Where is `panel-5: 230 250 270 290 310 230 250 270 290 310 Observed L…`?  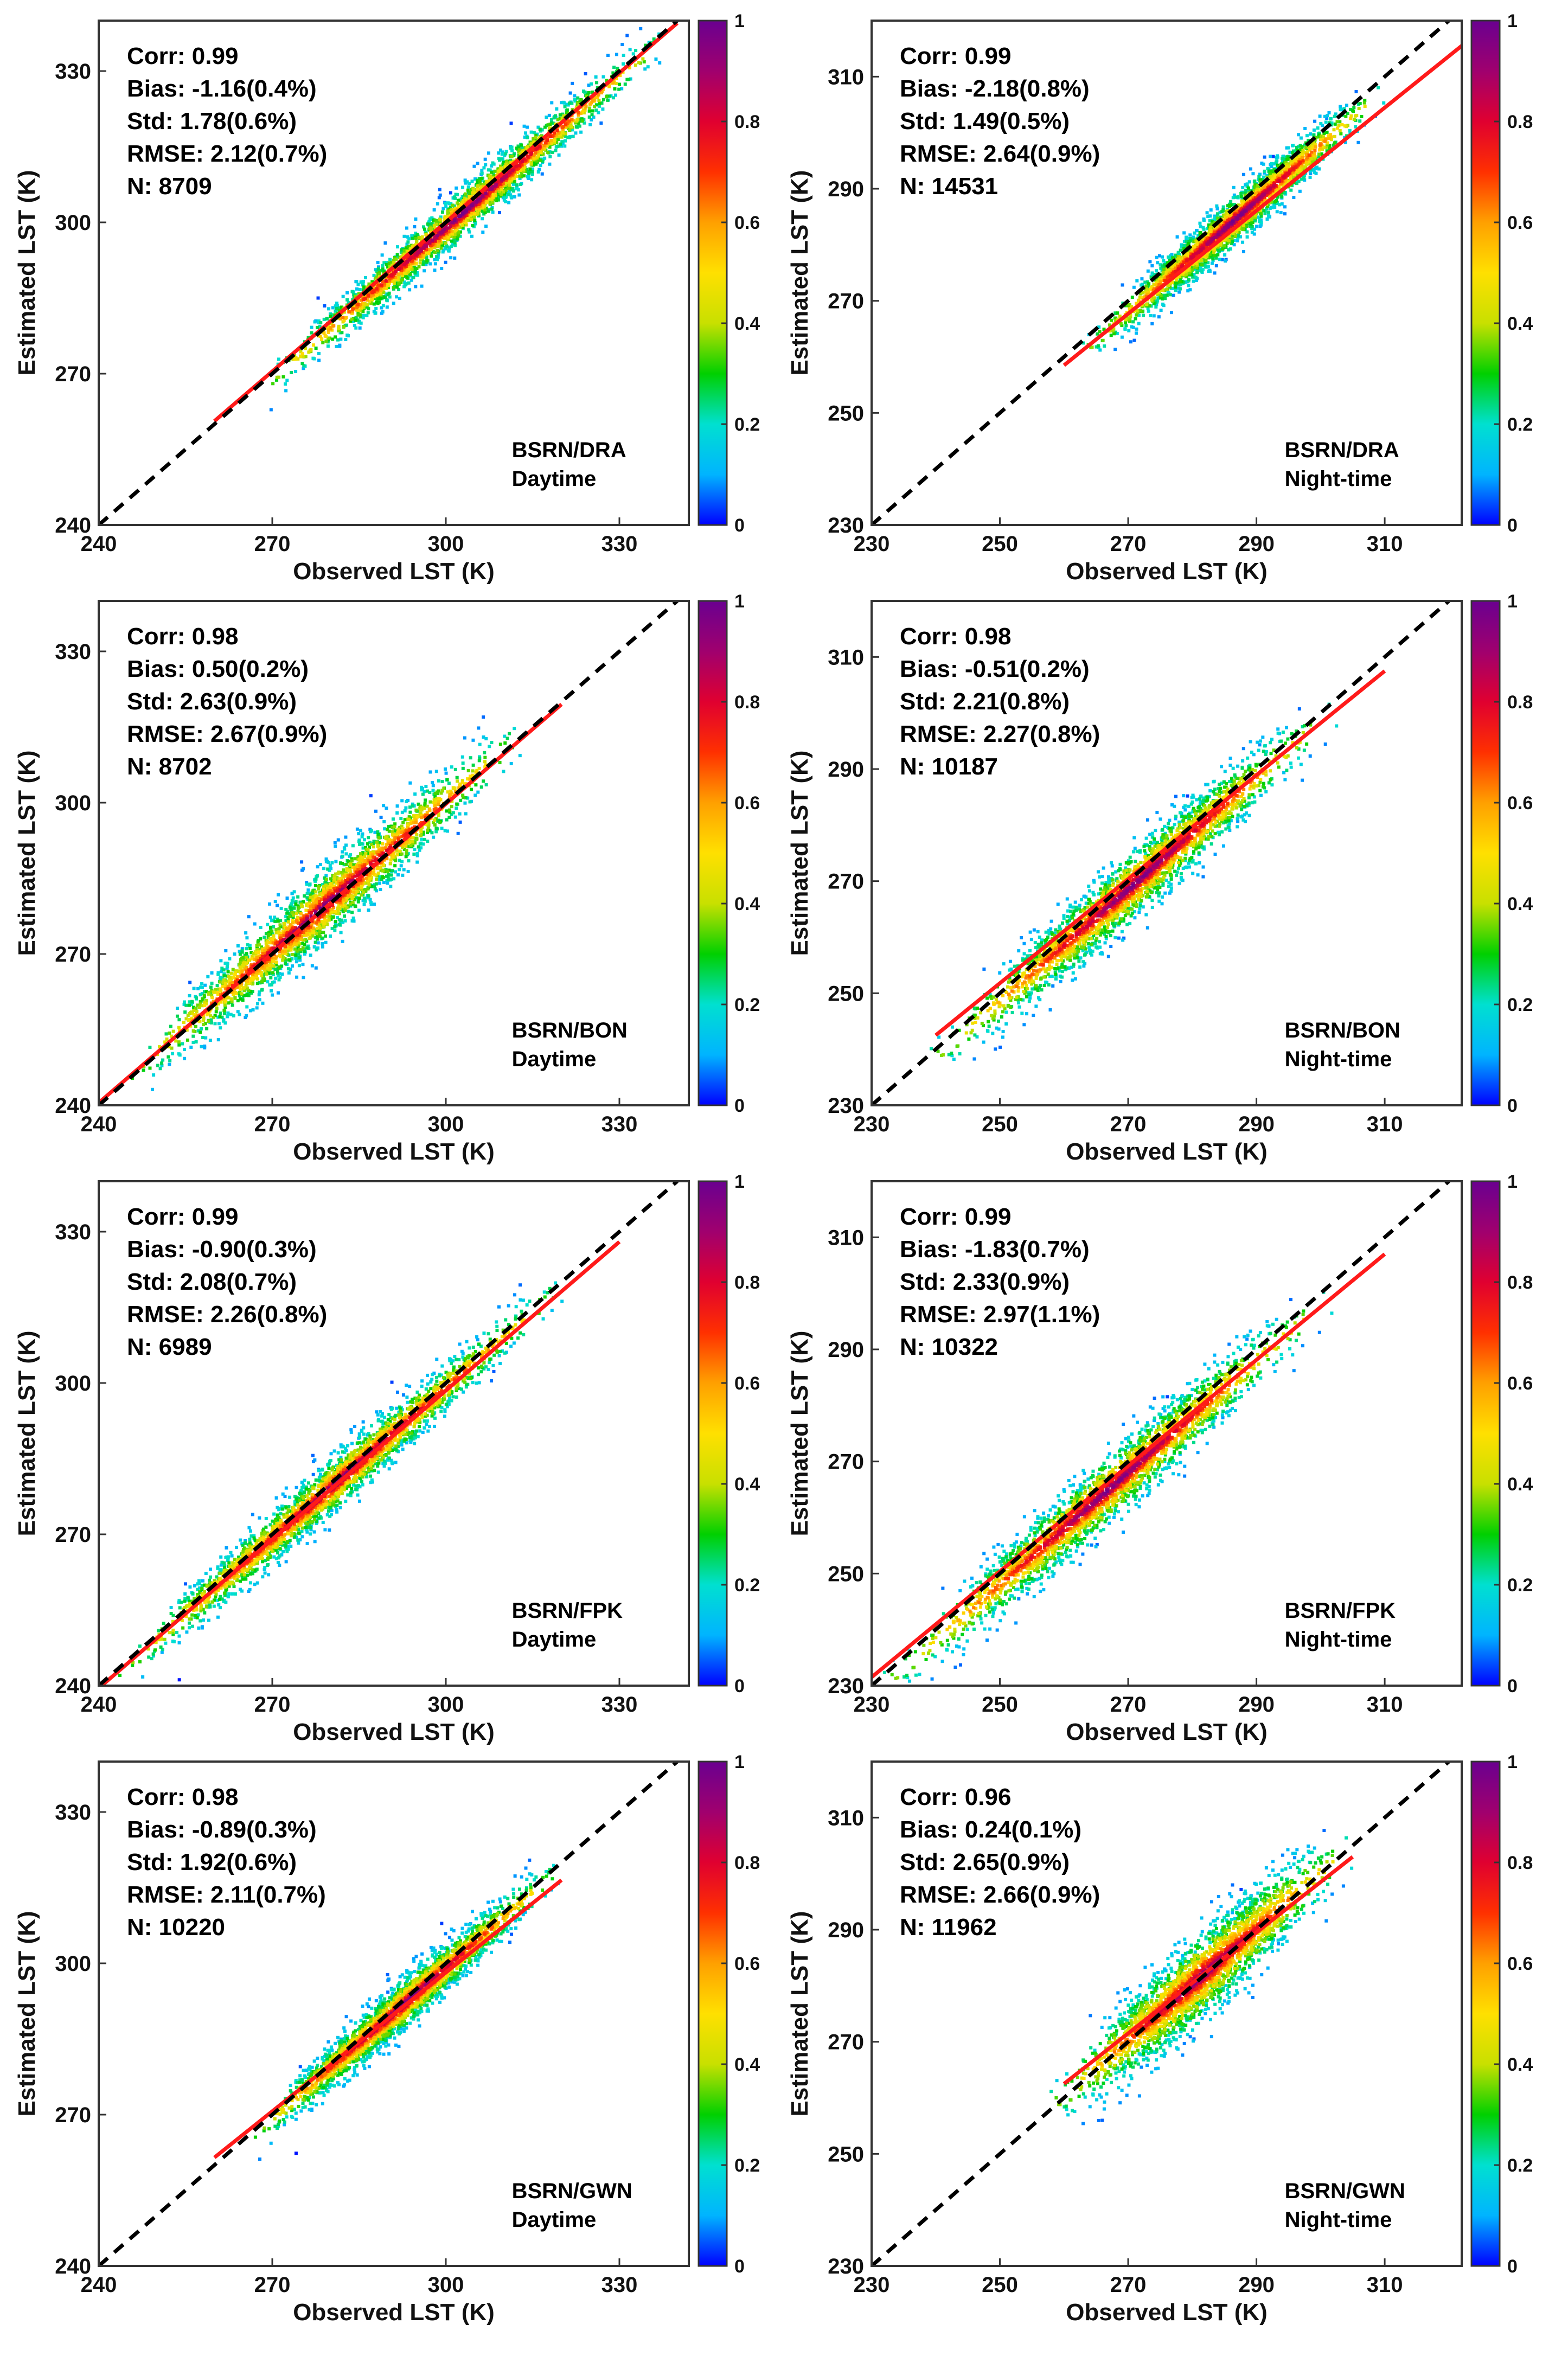
panel-5: 230 250 270 290 310 230 250 270 290 310 Observed L… is located at coordinates (1159, 1458).